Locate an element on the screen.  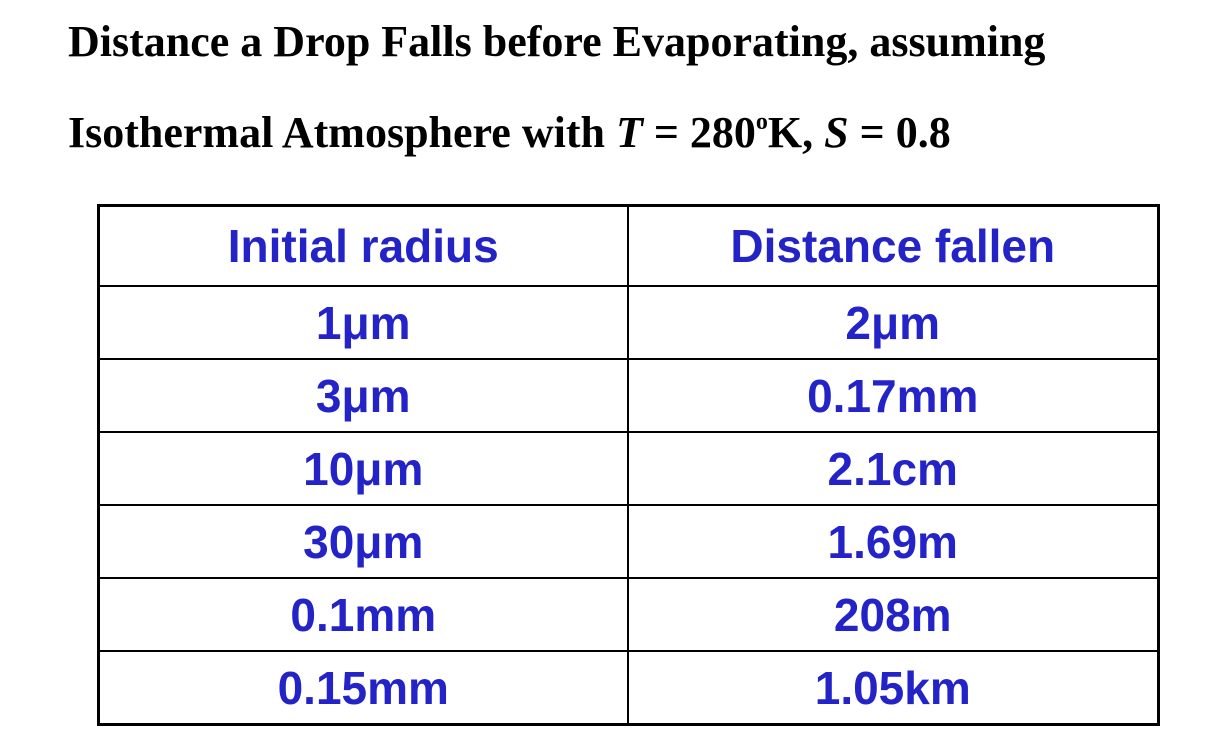
table-row: 1μm 2μm is located at coordinates (628, 322).